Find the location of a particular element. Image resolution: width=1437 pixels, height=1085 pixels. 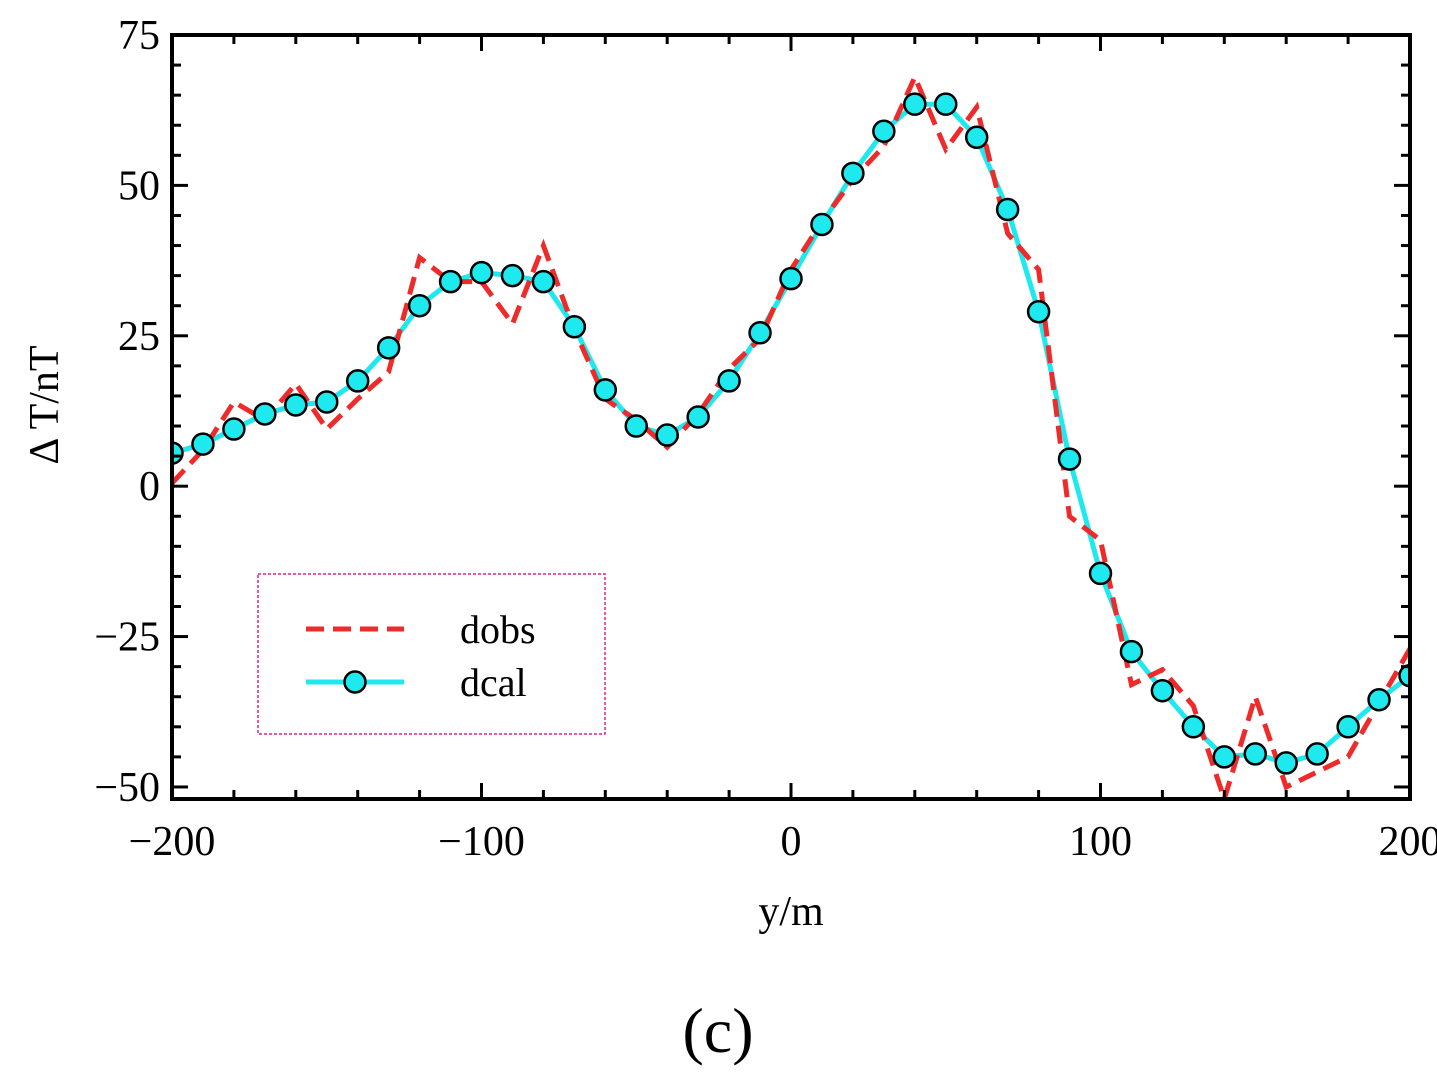

y-tick-label: 25 is located at coordinates (139, 337).